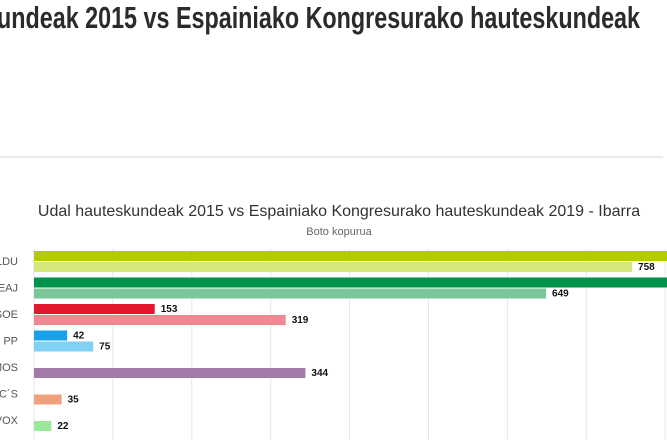 The height and width of the screenshot is (440, 667). What do you see at coordinates (74, 400) in the screenshot?
I see `value-label: 35` at bounding box center [74, 400].